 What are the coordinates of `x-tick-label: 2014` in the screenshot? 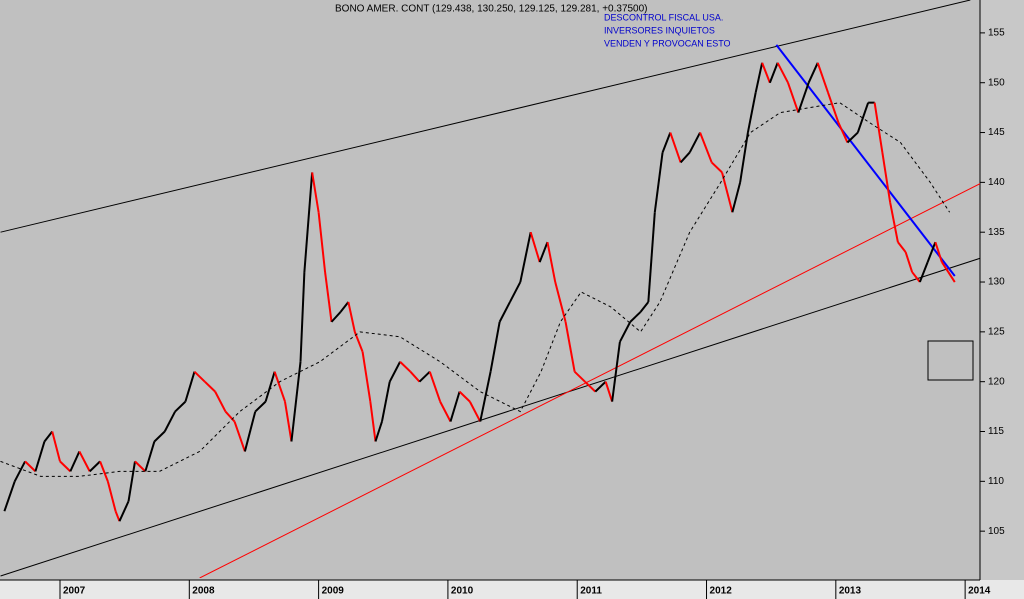 It's located at (979, 591).